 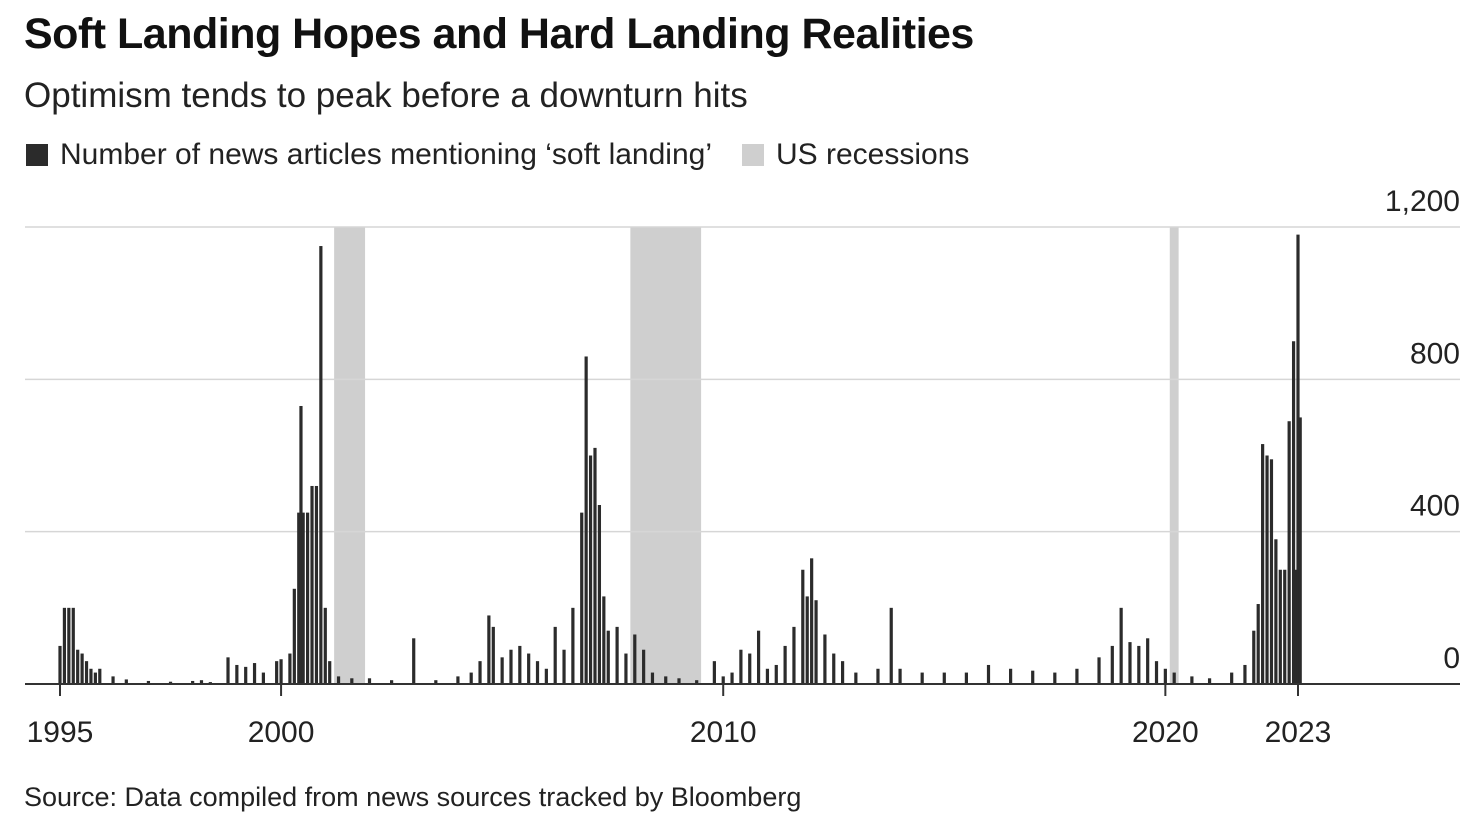 I want to click on x-tick-label-4: 2023, so click(x=1298, y=732).